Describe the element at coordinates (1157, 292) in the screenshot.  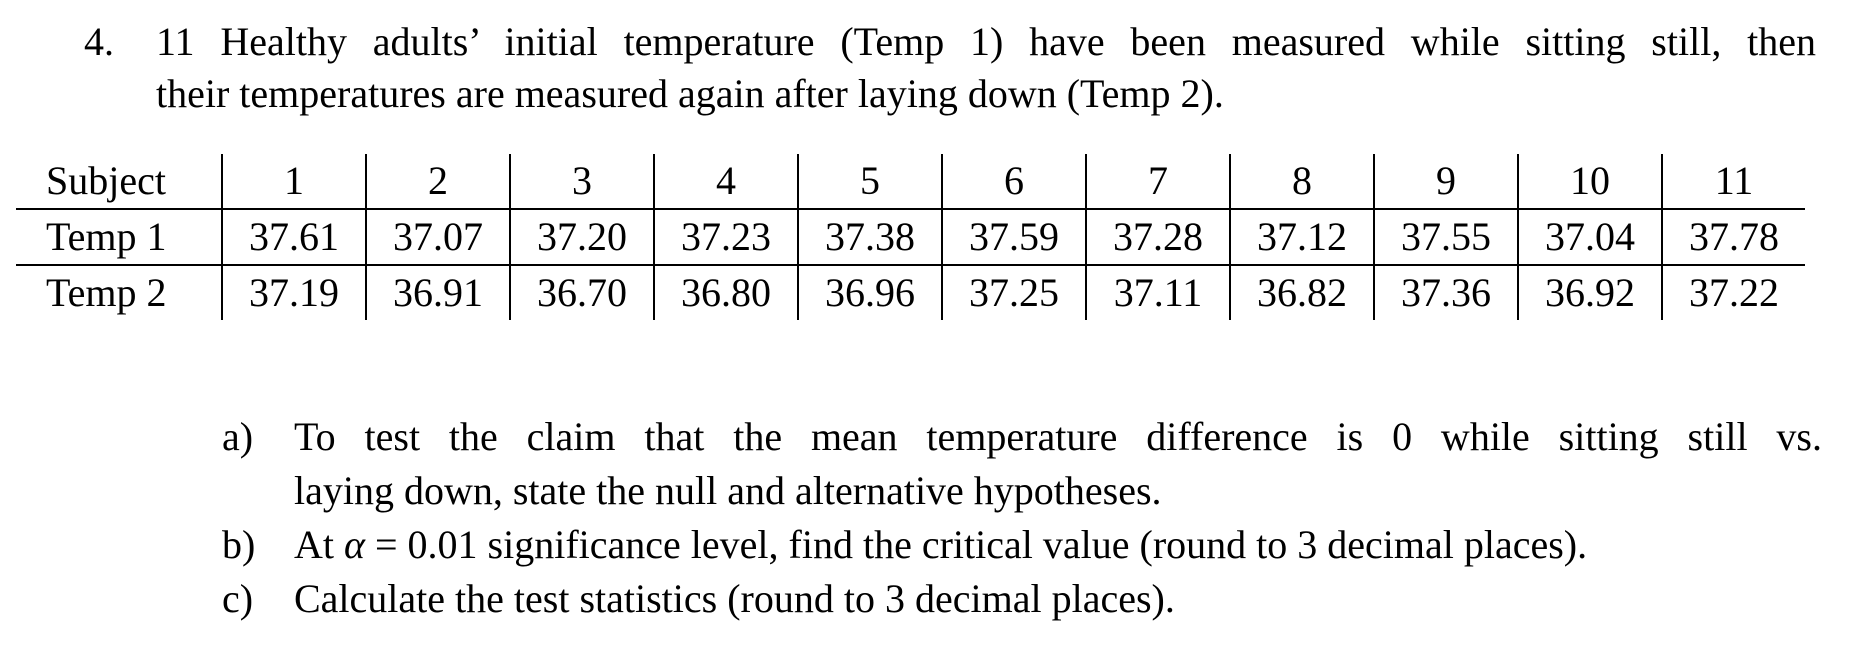
I see `temp-2-value: 37.11` at that location.